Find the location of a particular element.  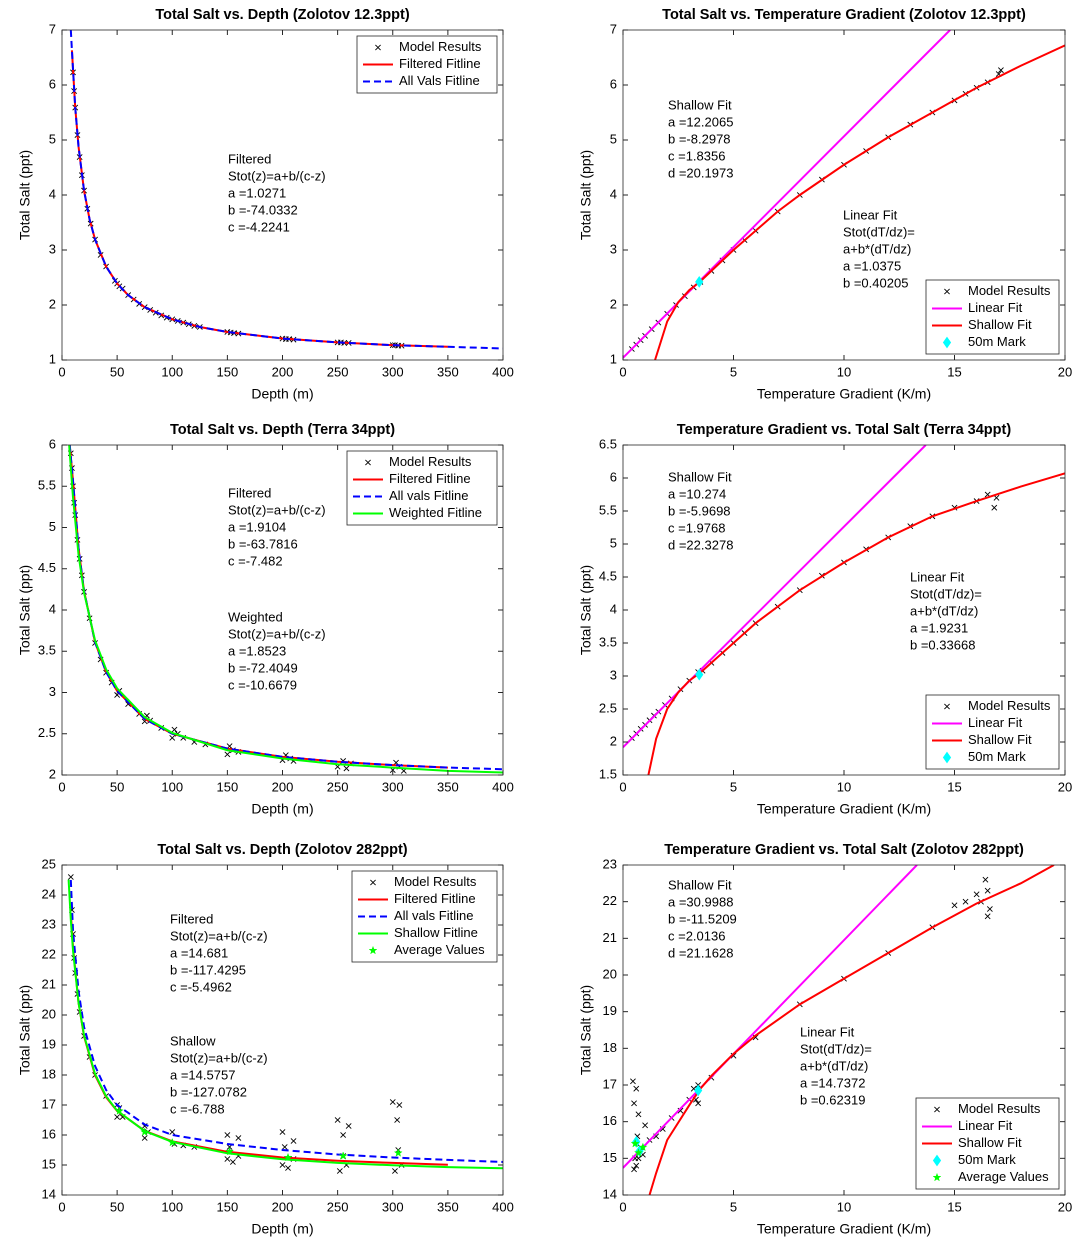

x-tick-label: 150 is located at coordinates (228, 1206).